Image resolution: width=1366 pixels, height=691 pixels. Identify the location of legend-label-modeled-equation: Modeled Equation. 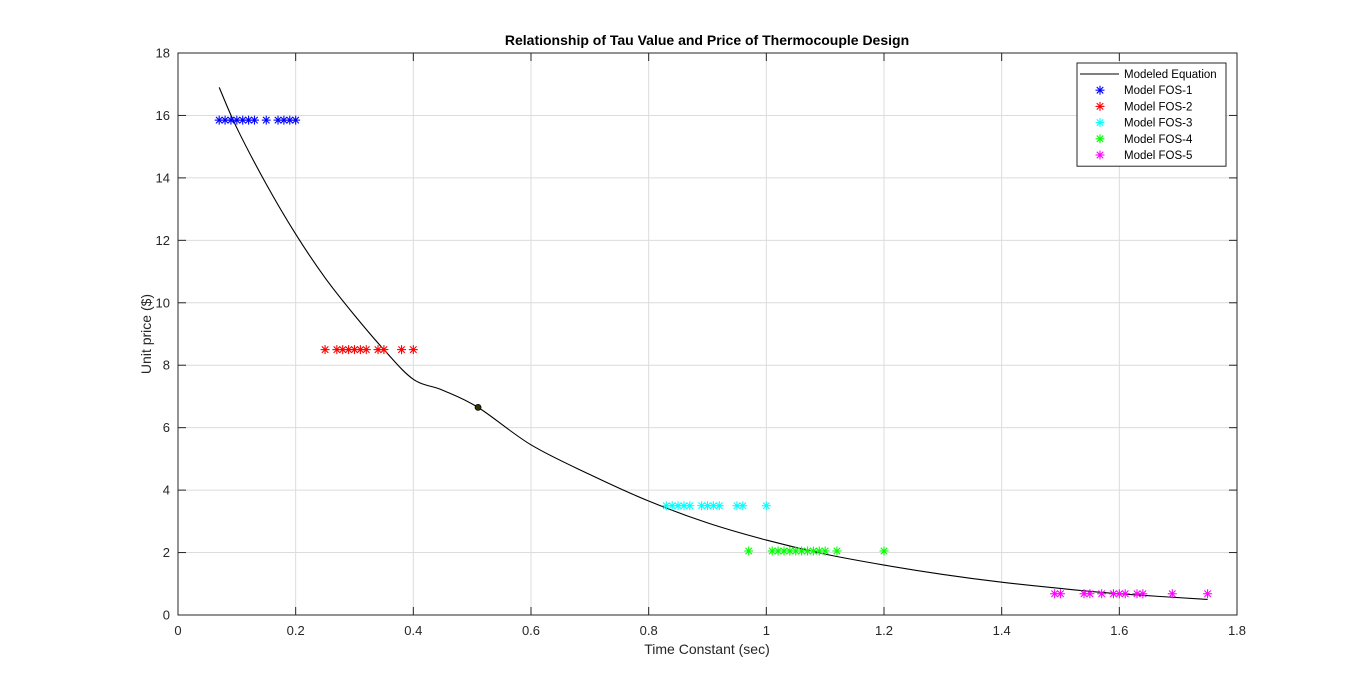
(1170, 75).